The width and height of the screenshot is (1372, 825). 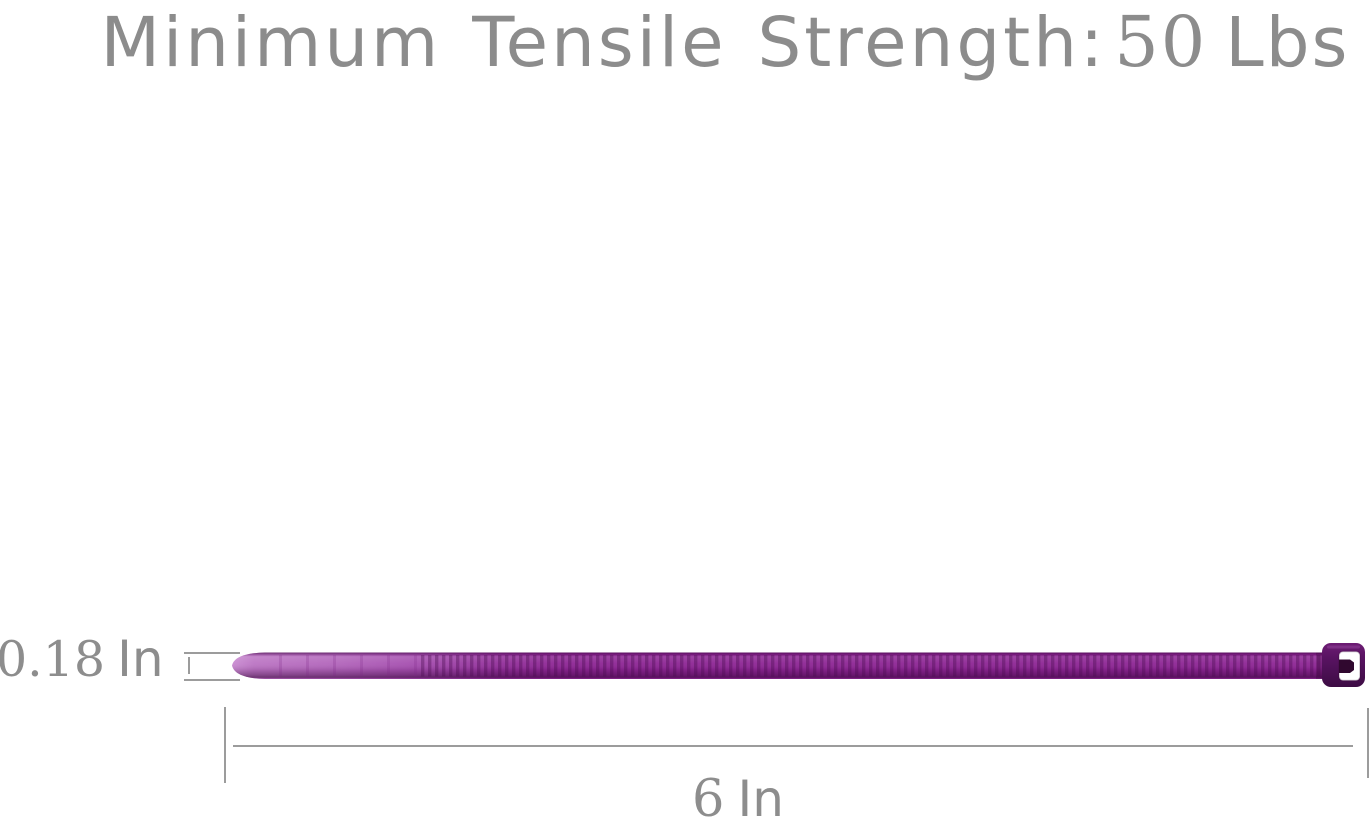 What do you see at coordinates (212, 680) in the screenshot?
I see `thickness-bracket-bottom-line` at bounding box center [212, 680].